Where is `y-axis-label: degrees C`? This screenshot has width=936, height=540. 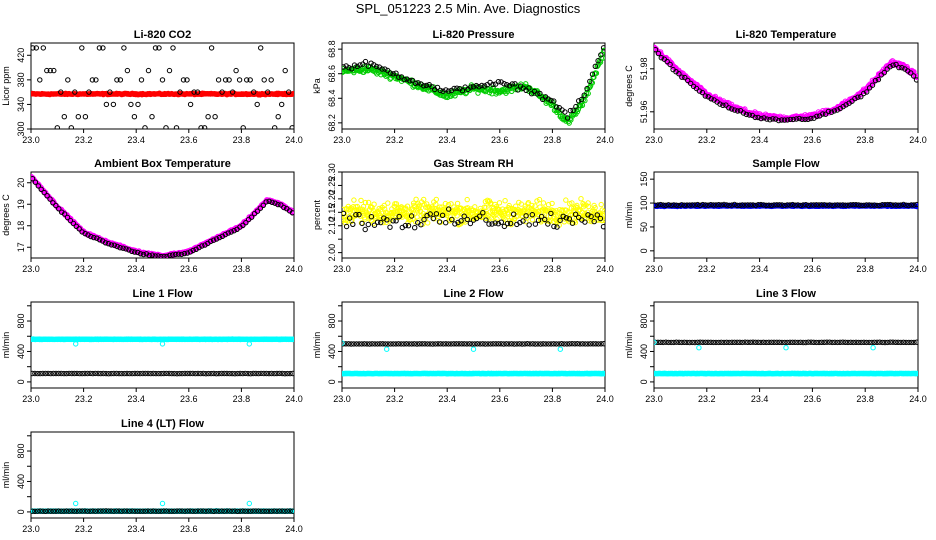
y-axis-label: degrees C is located at coordinates (629, 86).